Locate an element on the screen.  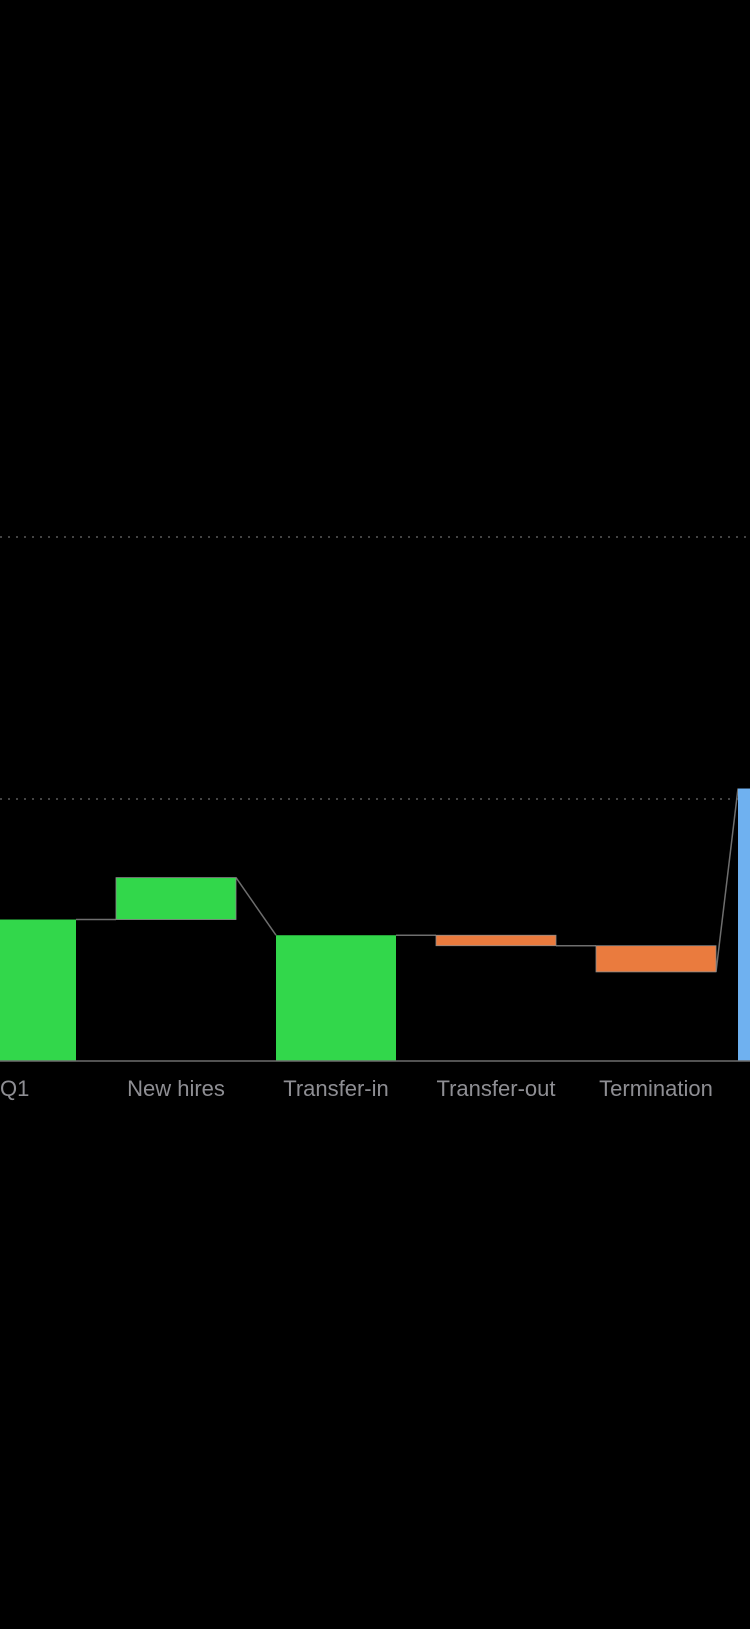
bar-new-hires is located at coordinates (176, 898).